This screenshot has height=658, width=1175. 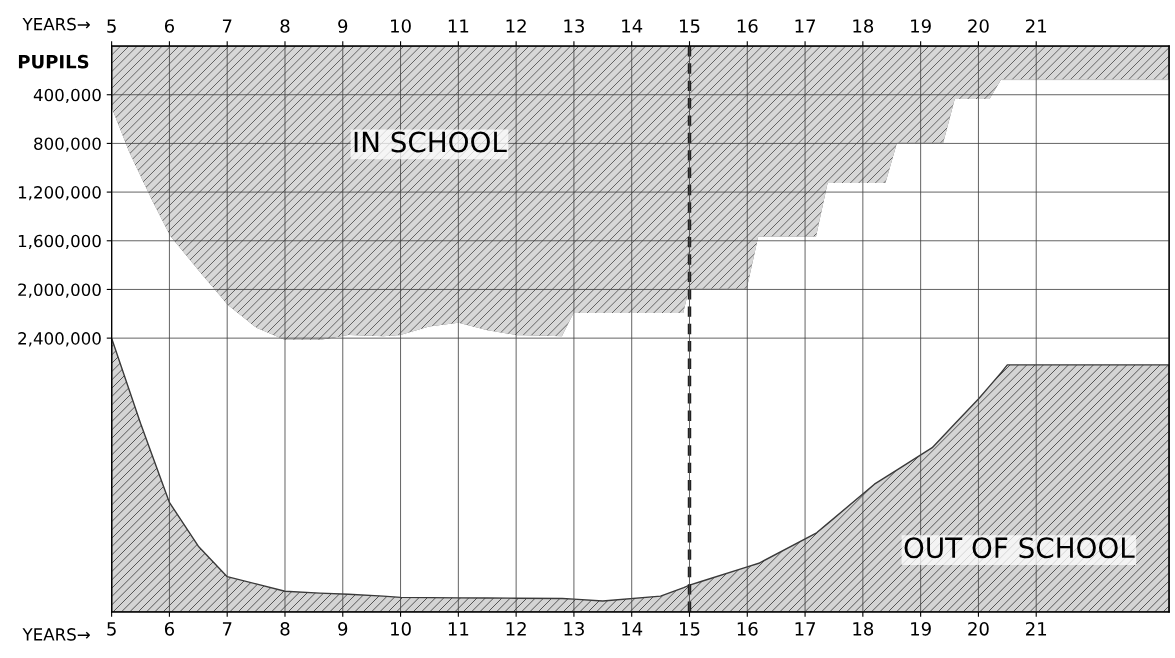 I want to click on x2-tick-label: 14, so click(x=632, y=26).